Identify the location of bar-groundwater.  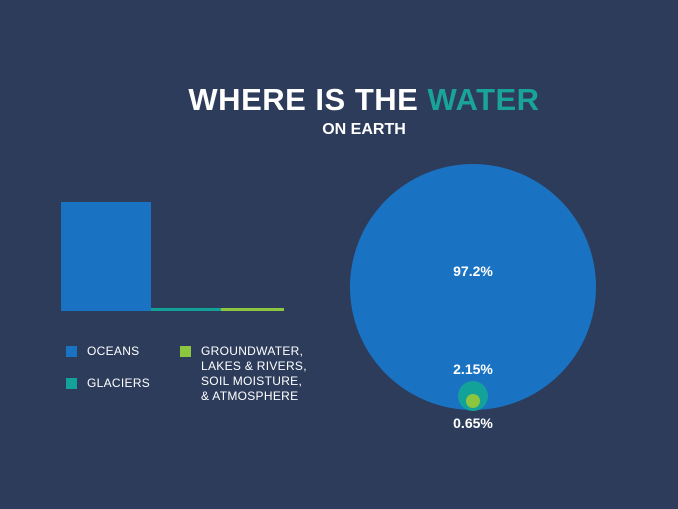
(252, 309).